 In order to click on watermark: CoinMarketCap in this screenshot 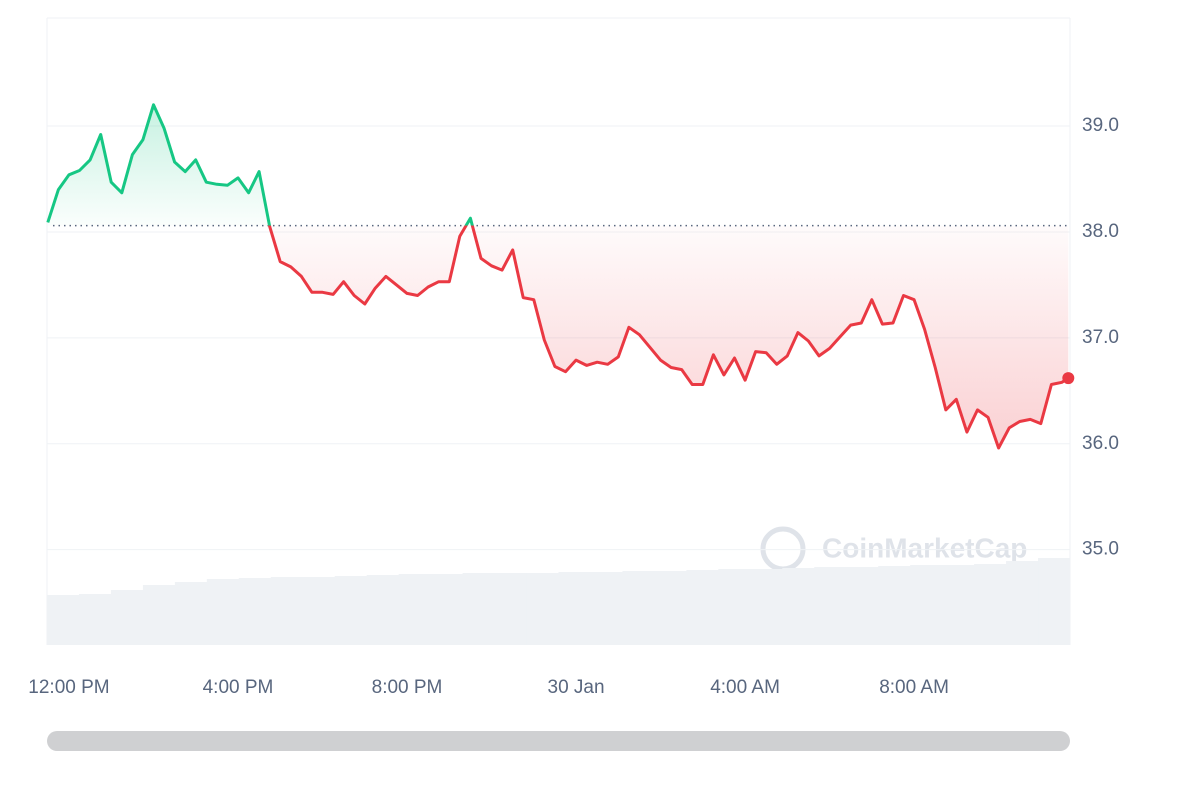, I will do `click(893, 549)`.